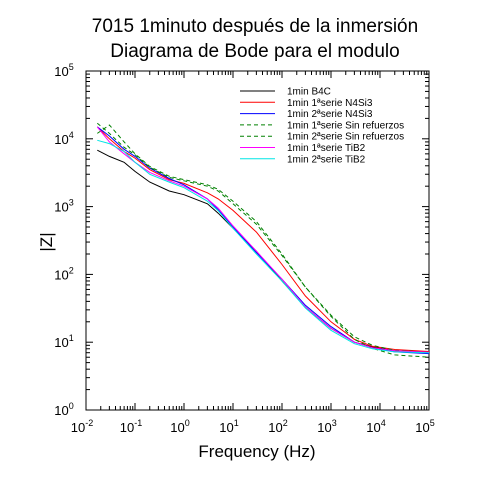 The height and width of the screenshot is (500, 500). What do you see at coordinates (71, 203) in the screenshot?
I see `y-tick-label-exponent: 3` at bounding box center [71, 203].